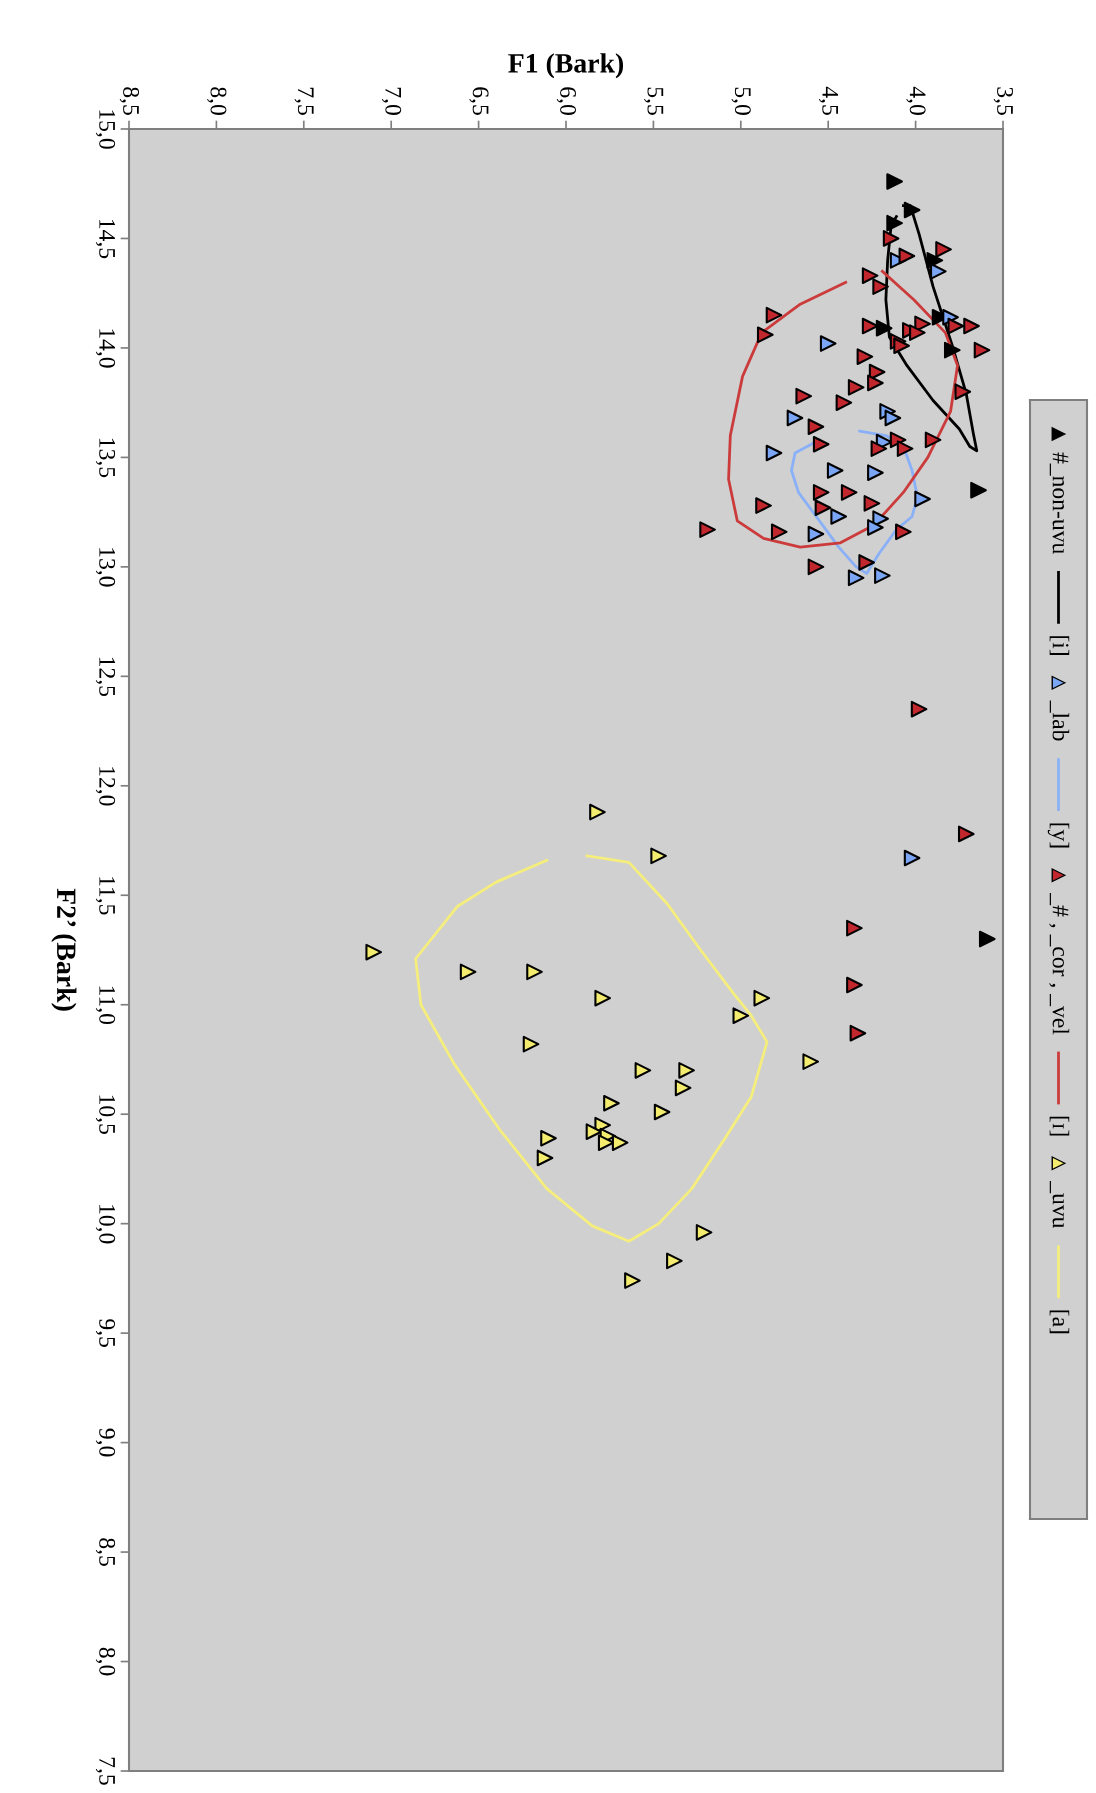 The image size is (1096, 1793). Describe the element at coordinates (916, 100) in the screenshot. I see `x-tick-label: 4,0` at that location.